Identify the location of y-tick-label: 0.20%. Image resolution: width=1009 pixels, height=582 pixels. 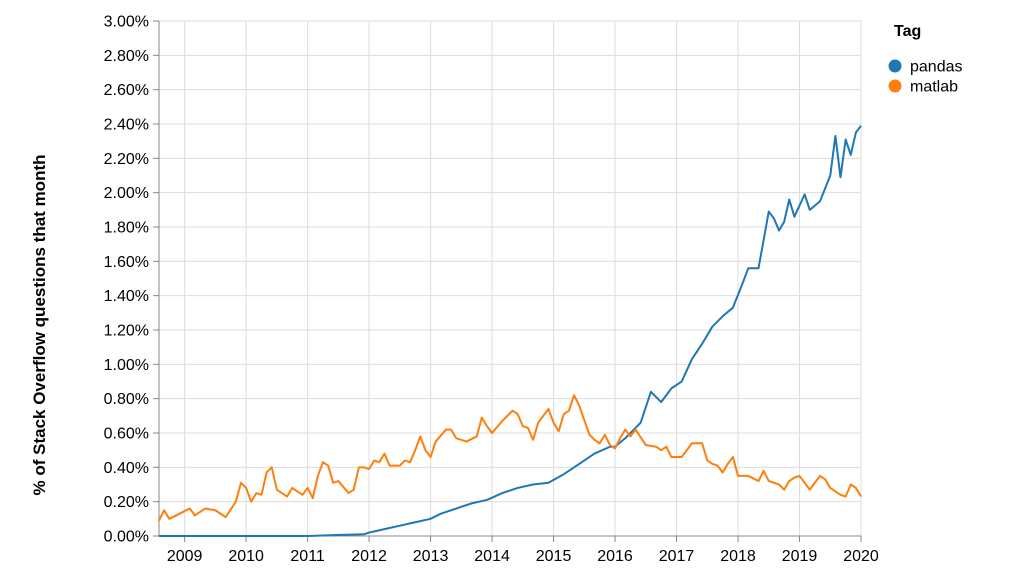
(126, 502).